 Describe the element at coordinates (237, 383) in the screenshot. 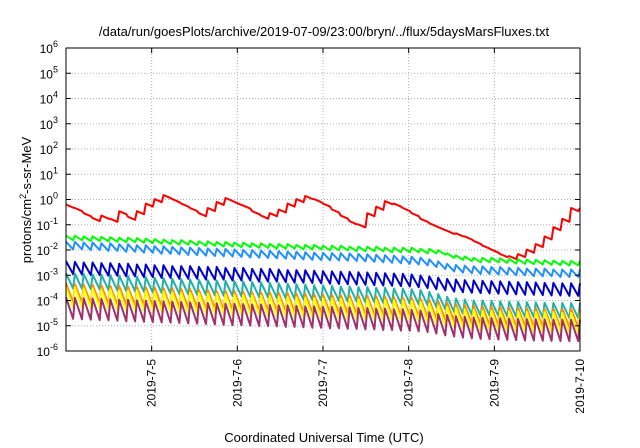

I see `x-tick-label: 2019-7-6` at that location.